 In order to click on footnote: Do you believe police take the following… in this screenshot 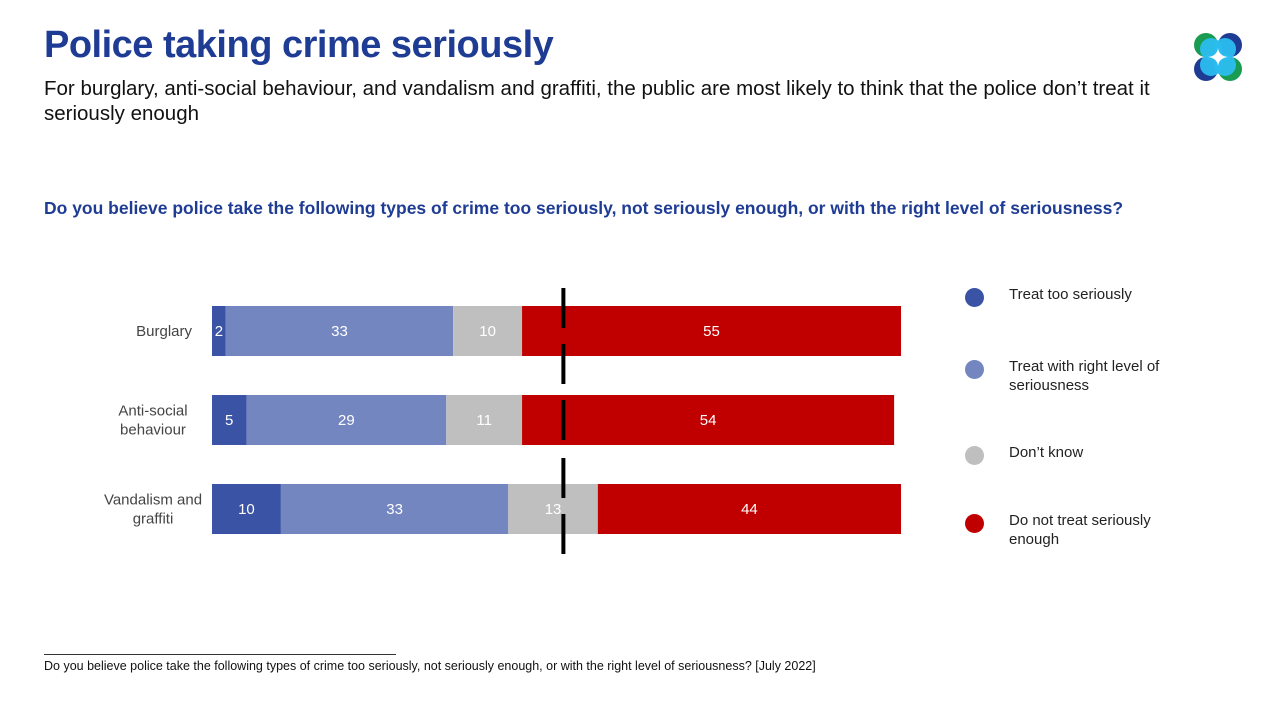, I will do `click(430, 666)`.